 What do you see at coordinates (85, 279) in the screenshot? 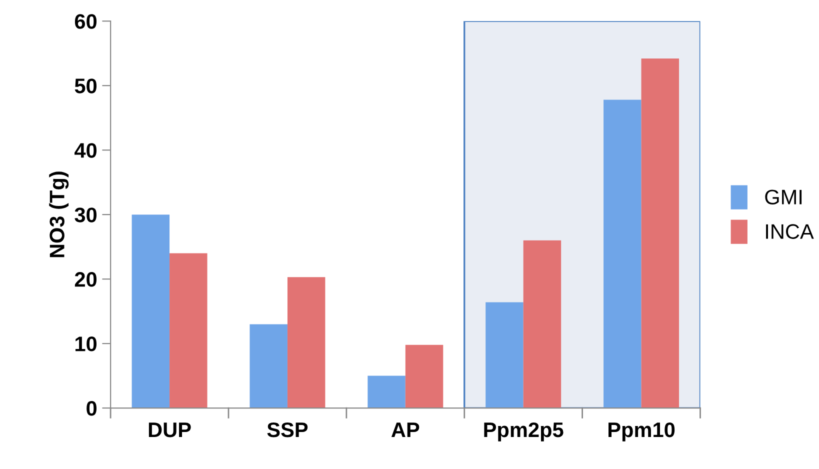
I see `y-tick-label: 20` at bounding box center [85, 279].